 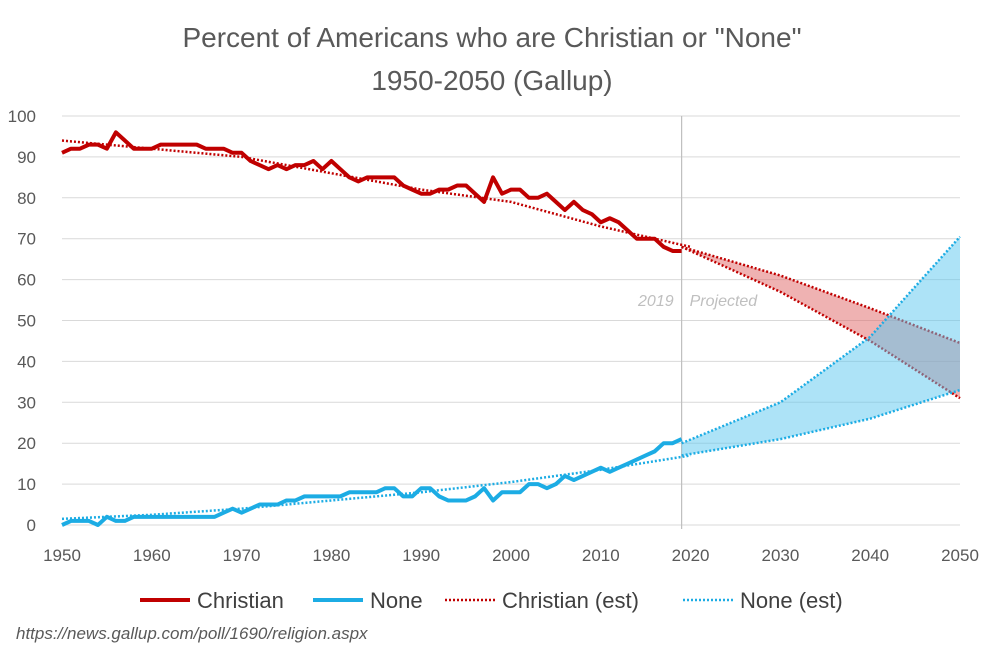 What do you see at coordinates (396, 600) in the screenshot?
I see `legend-label-none: None` at bounding box center [396, 600].